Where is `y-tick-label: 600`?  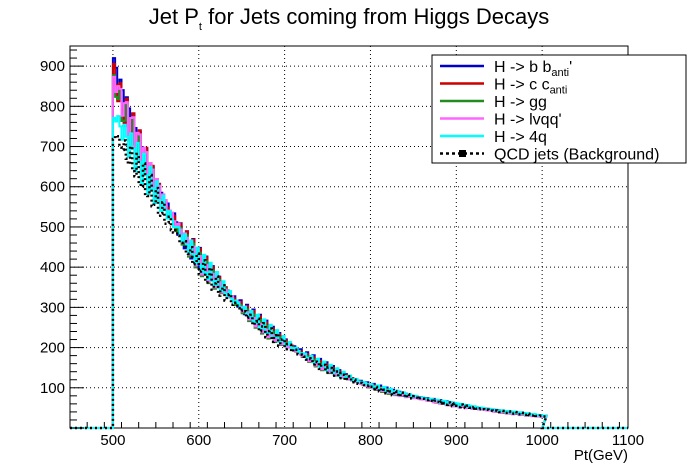 y-tick-label: 600 is located at coordinates (52, 187).